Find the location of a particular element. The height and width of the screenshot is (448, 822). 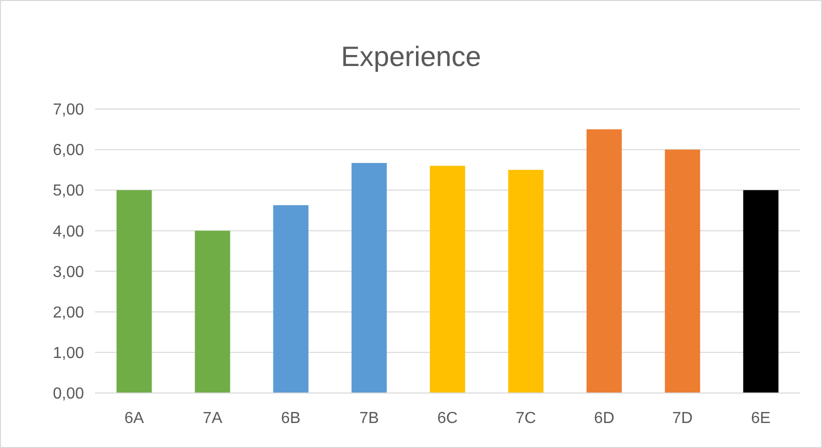

y-tick-label: 0,00 is located at coordinates (68, 394).